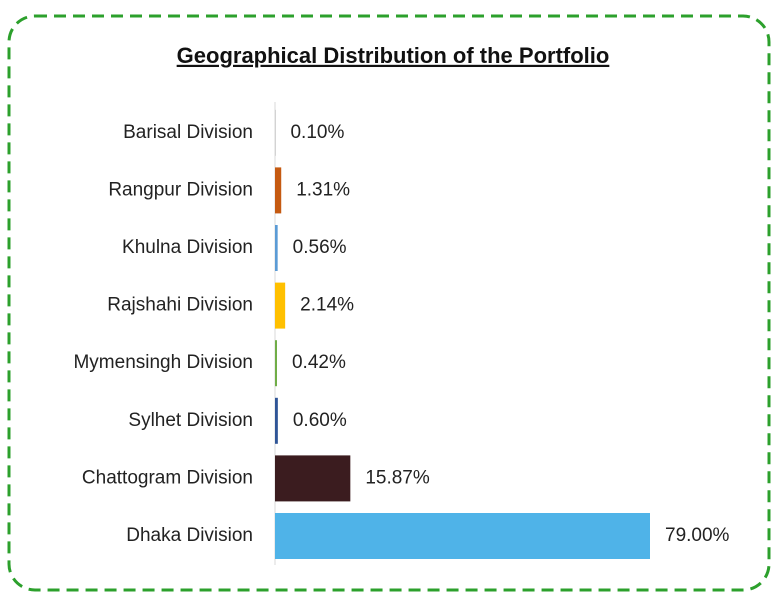  I want to click on category-label: Khulna Division, so click(187, 247).